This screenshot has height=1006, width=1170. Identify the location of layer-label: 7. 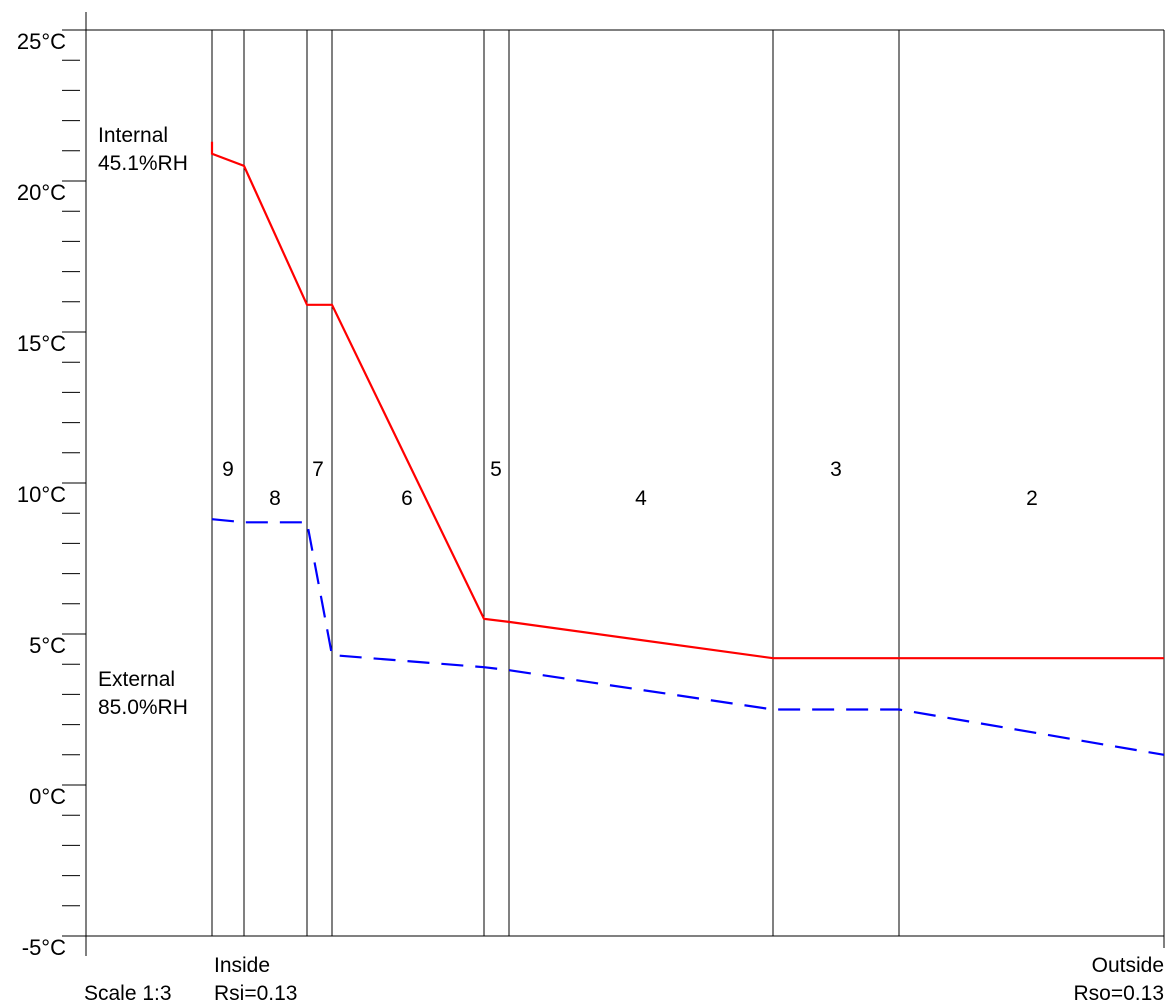
(318, 469).